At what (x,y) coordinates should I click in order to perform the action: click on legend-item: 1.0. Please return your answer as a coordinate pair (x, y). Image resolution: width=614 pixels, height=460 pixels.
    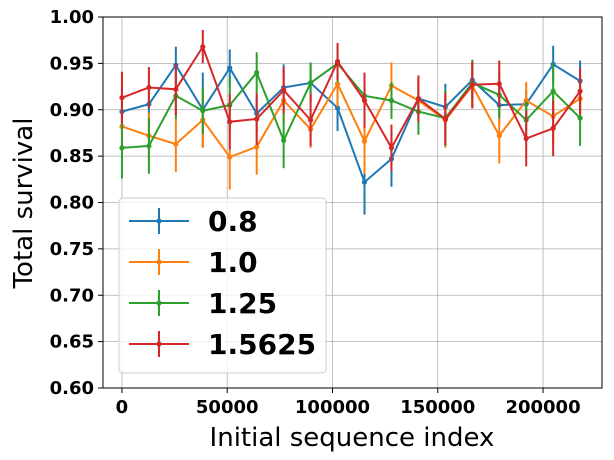
    Looking at the image, I should click on (193, 262).